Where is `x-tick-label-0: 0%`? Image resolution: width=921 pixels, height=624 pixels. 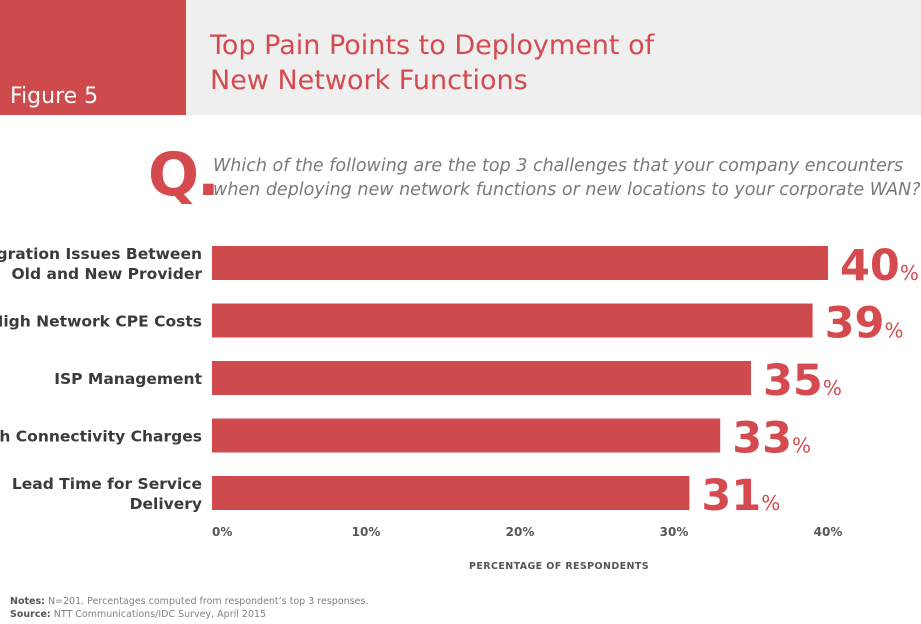 x-tick-label-0: 0% is located at coordinates (222, 532).